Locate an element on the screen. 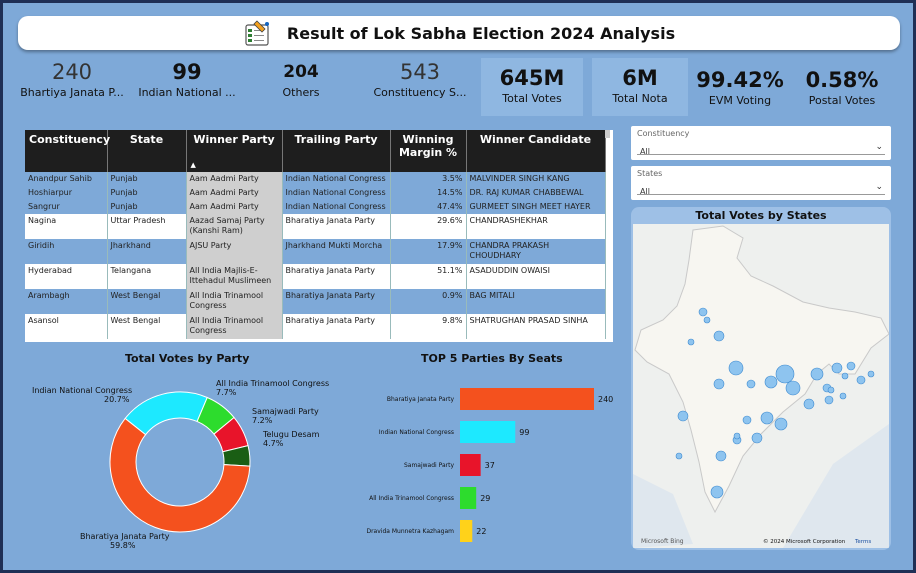  table-cell: GURMEET SINGH MEET HAYER is located at coordinates (536, 207).